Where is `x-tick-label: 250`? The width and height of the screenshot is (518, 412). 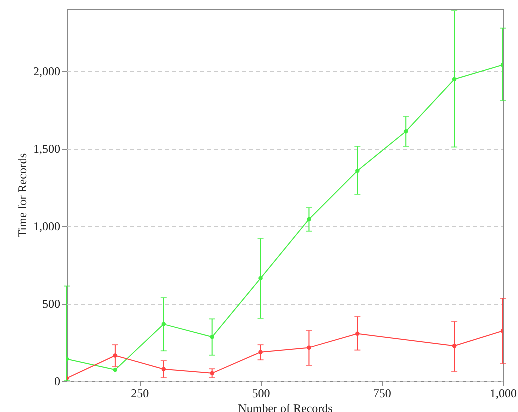
x-tick-label: 250 is located at coordinates (140, 393).